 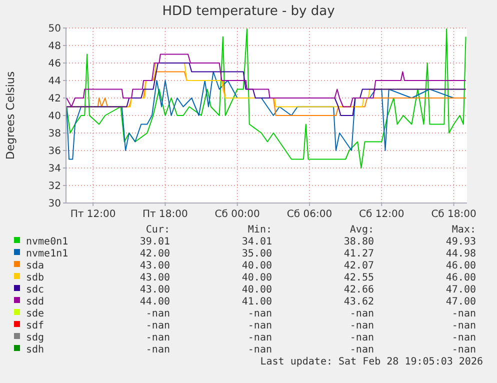 What do you see at coordinates (35, 290) in the screenshot?
I see `legend-label: sdc` at bounding box center [35, 290].